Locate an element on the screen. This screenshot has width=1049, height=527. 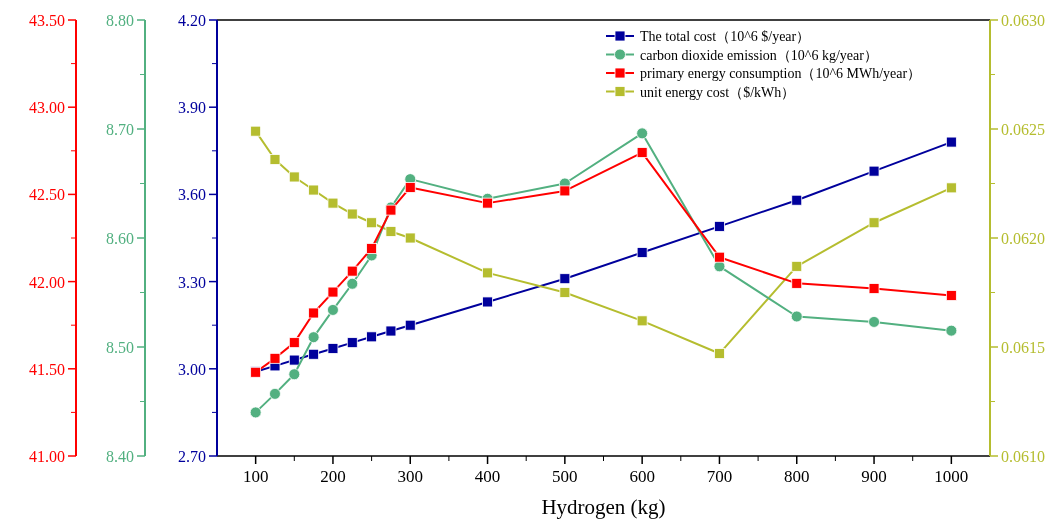
y-tick-label: 42.50 is located at coordinates (47, 195).